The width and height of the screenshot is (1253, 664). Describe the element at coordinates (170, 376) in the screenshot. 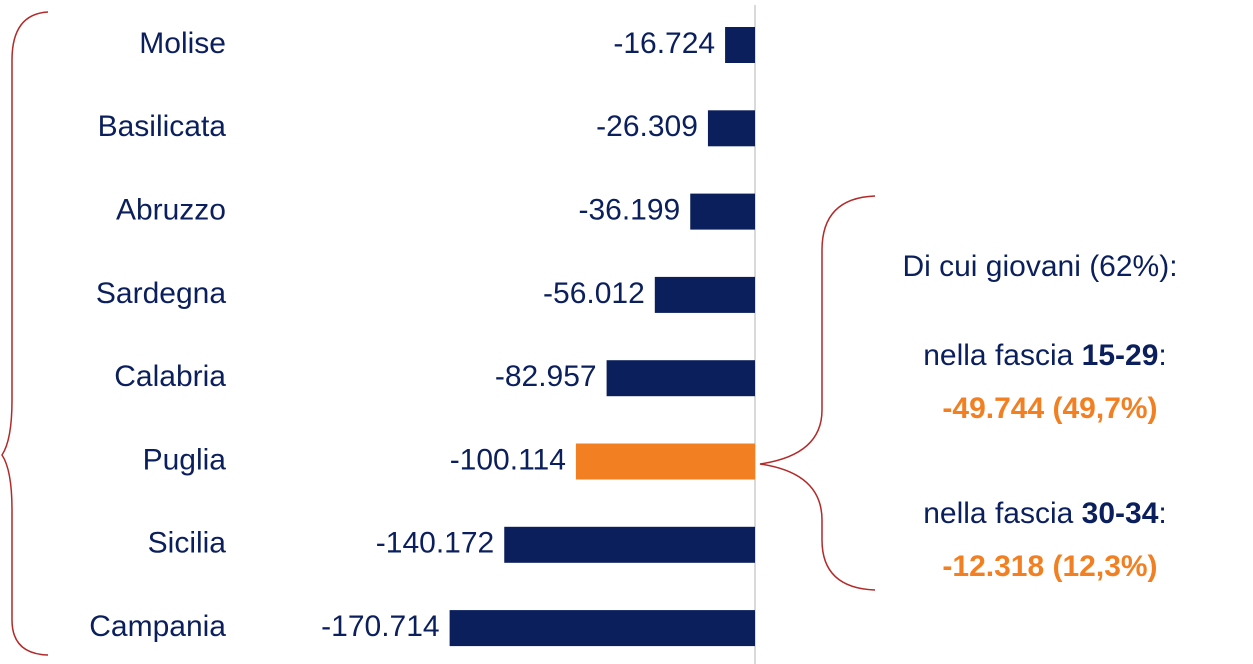

I see `category-label: Calabria` at that location.